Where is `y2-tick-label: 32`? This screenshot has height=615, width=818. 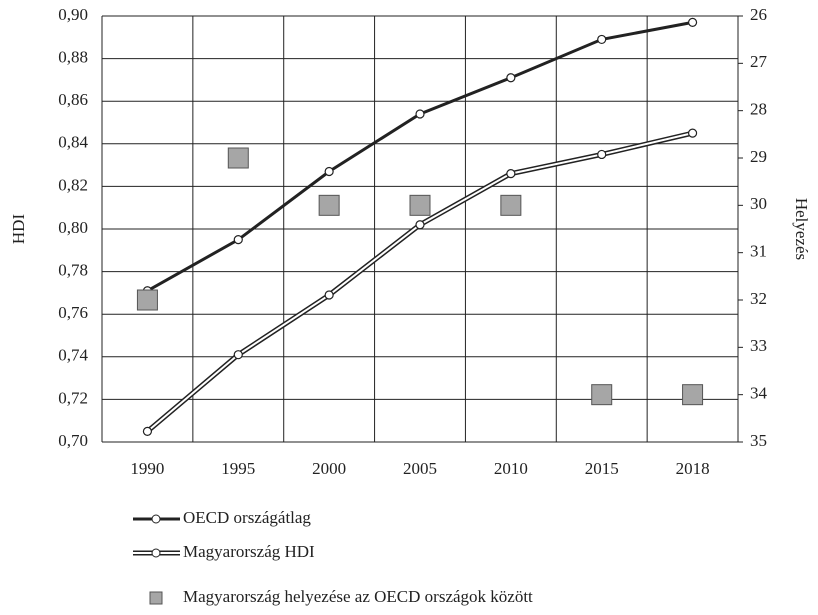 y2-tick-label: 32 is located at coordinates (758, 298).